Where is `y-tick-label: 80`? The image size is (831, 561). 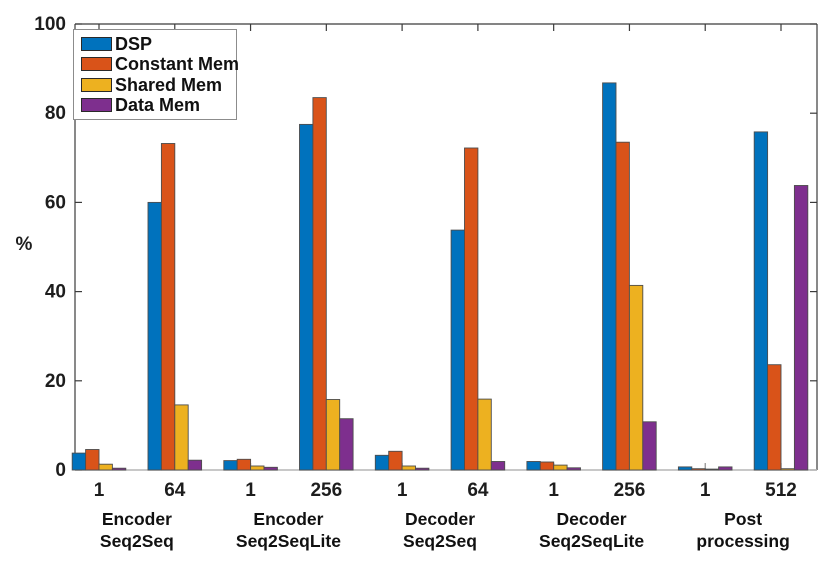
y-tick-label: 80 is located at coordinates (55, 113).